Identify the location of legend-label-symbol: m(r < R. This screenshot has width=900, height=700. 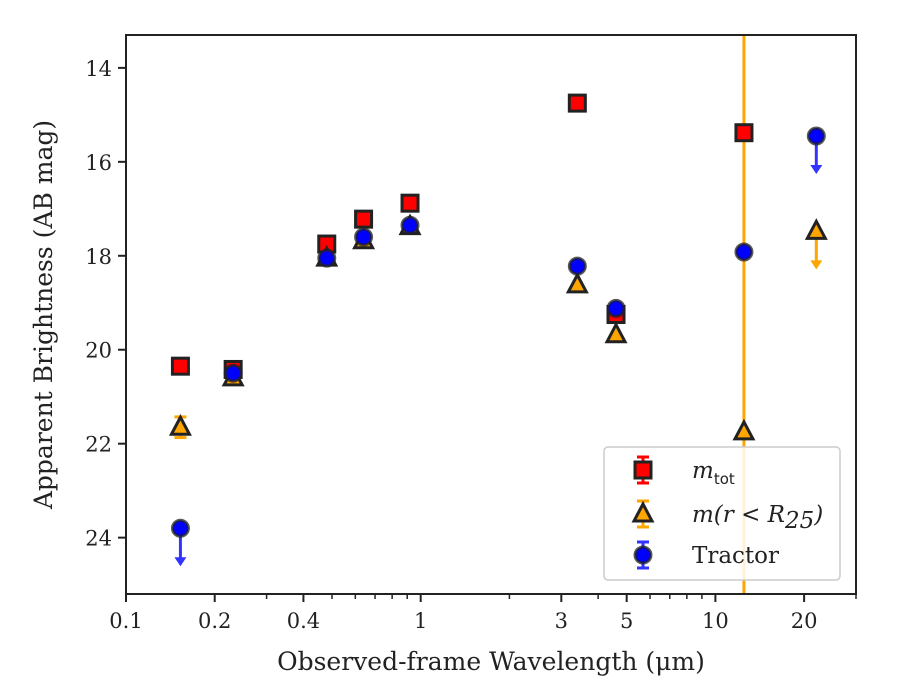
(738, 515).